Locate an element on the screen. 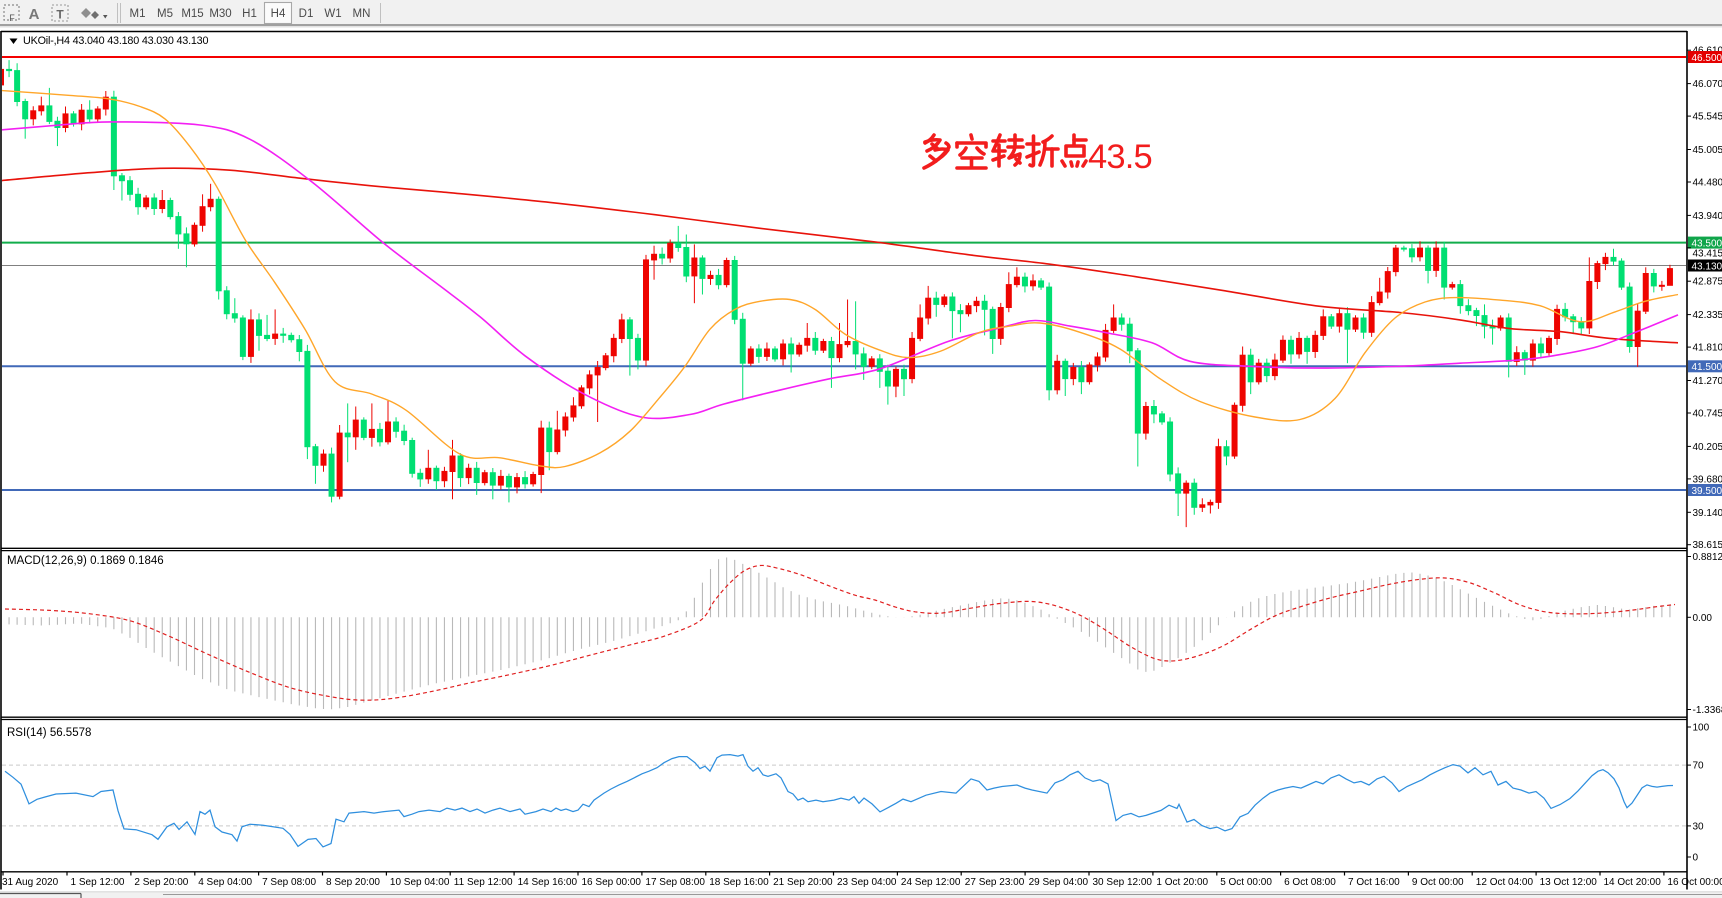 Image resolution: width=1722 pixels, height=898 pixels. svg-text: 40.745 is located at coordinates (1707, 414).